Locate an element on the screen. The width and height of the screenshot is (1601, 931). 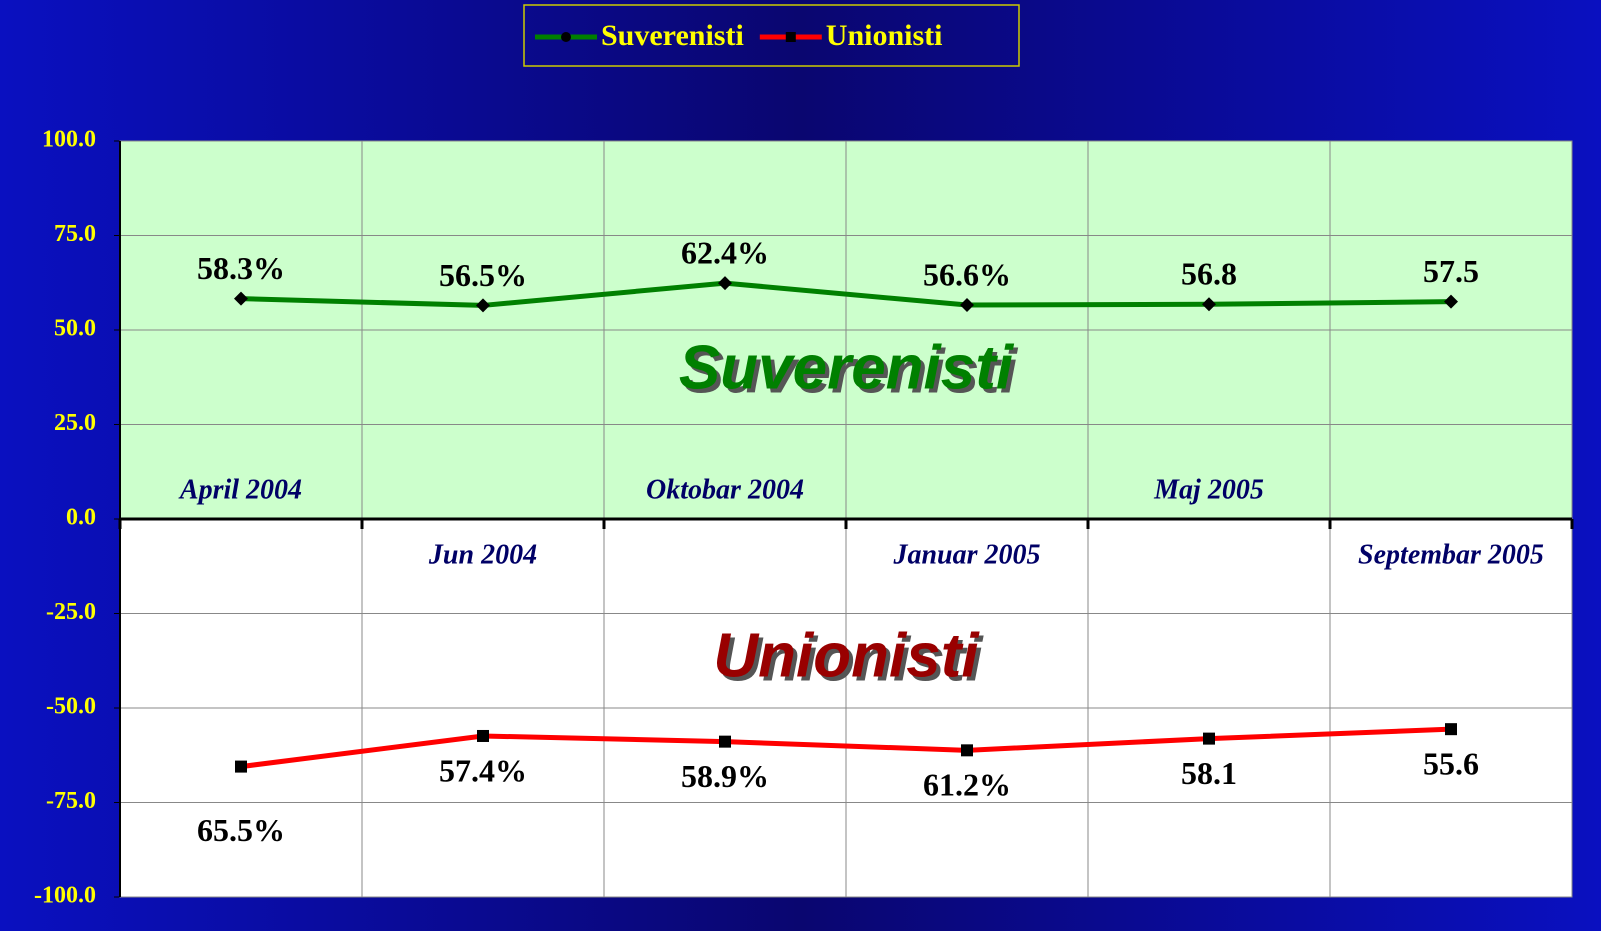
value-label: 58.9% is located at coordinates (725, 776).